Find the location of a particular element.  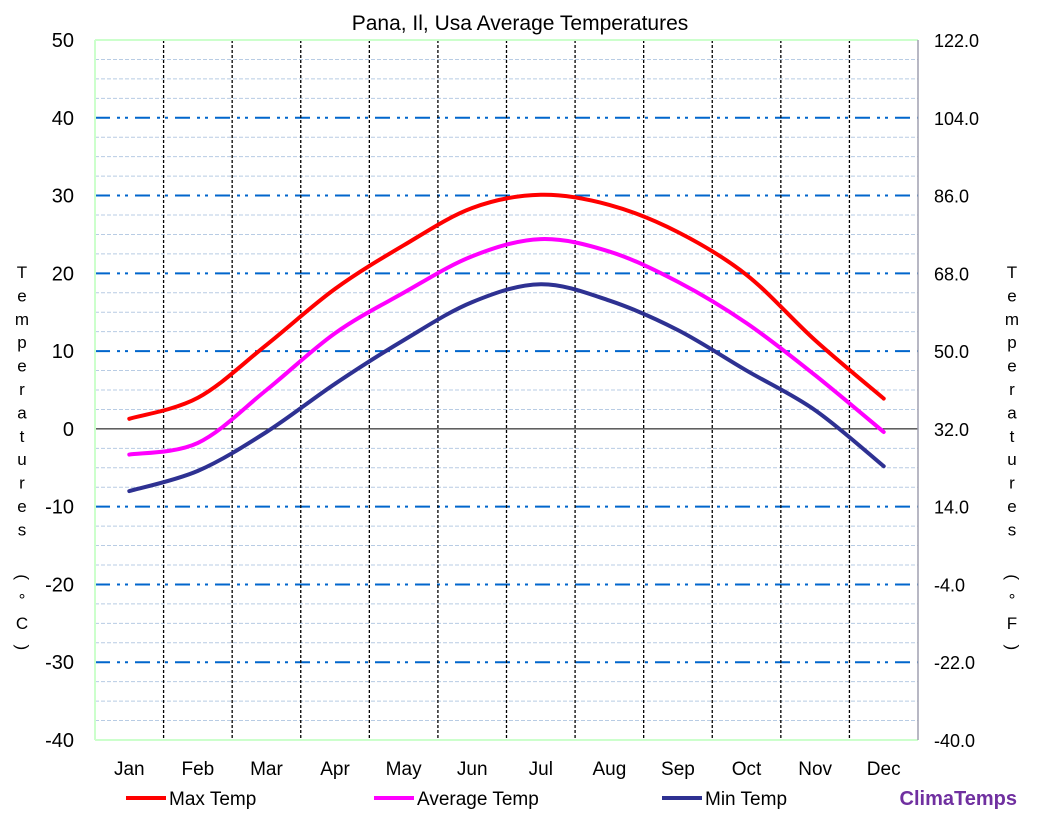

y-axis-title-char: ) is located at coordinates (22, 648).